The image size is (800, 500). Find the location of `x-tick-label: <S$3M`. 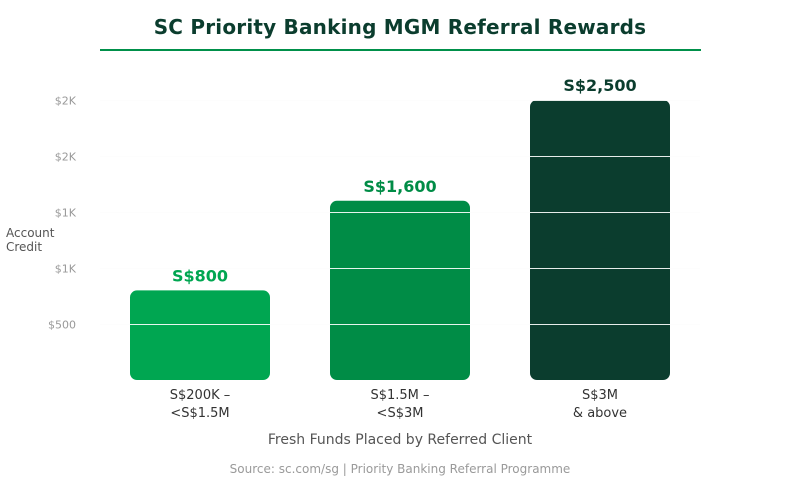

x-tick-label: <S$3M is located at coordinates (400, 413).